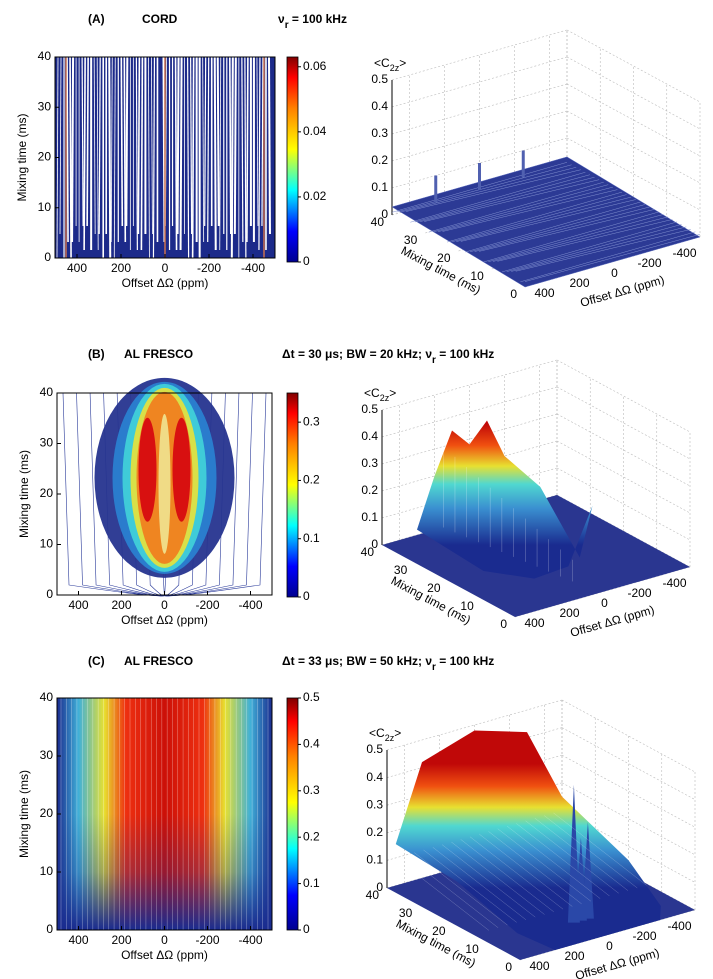  What do you see at coordinates (45, 207) in the screenshot?
I see `y-tick-label: 10` at bounding box center [45, 207].